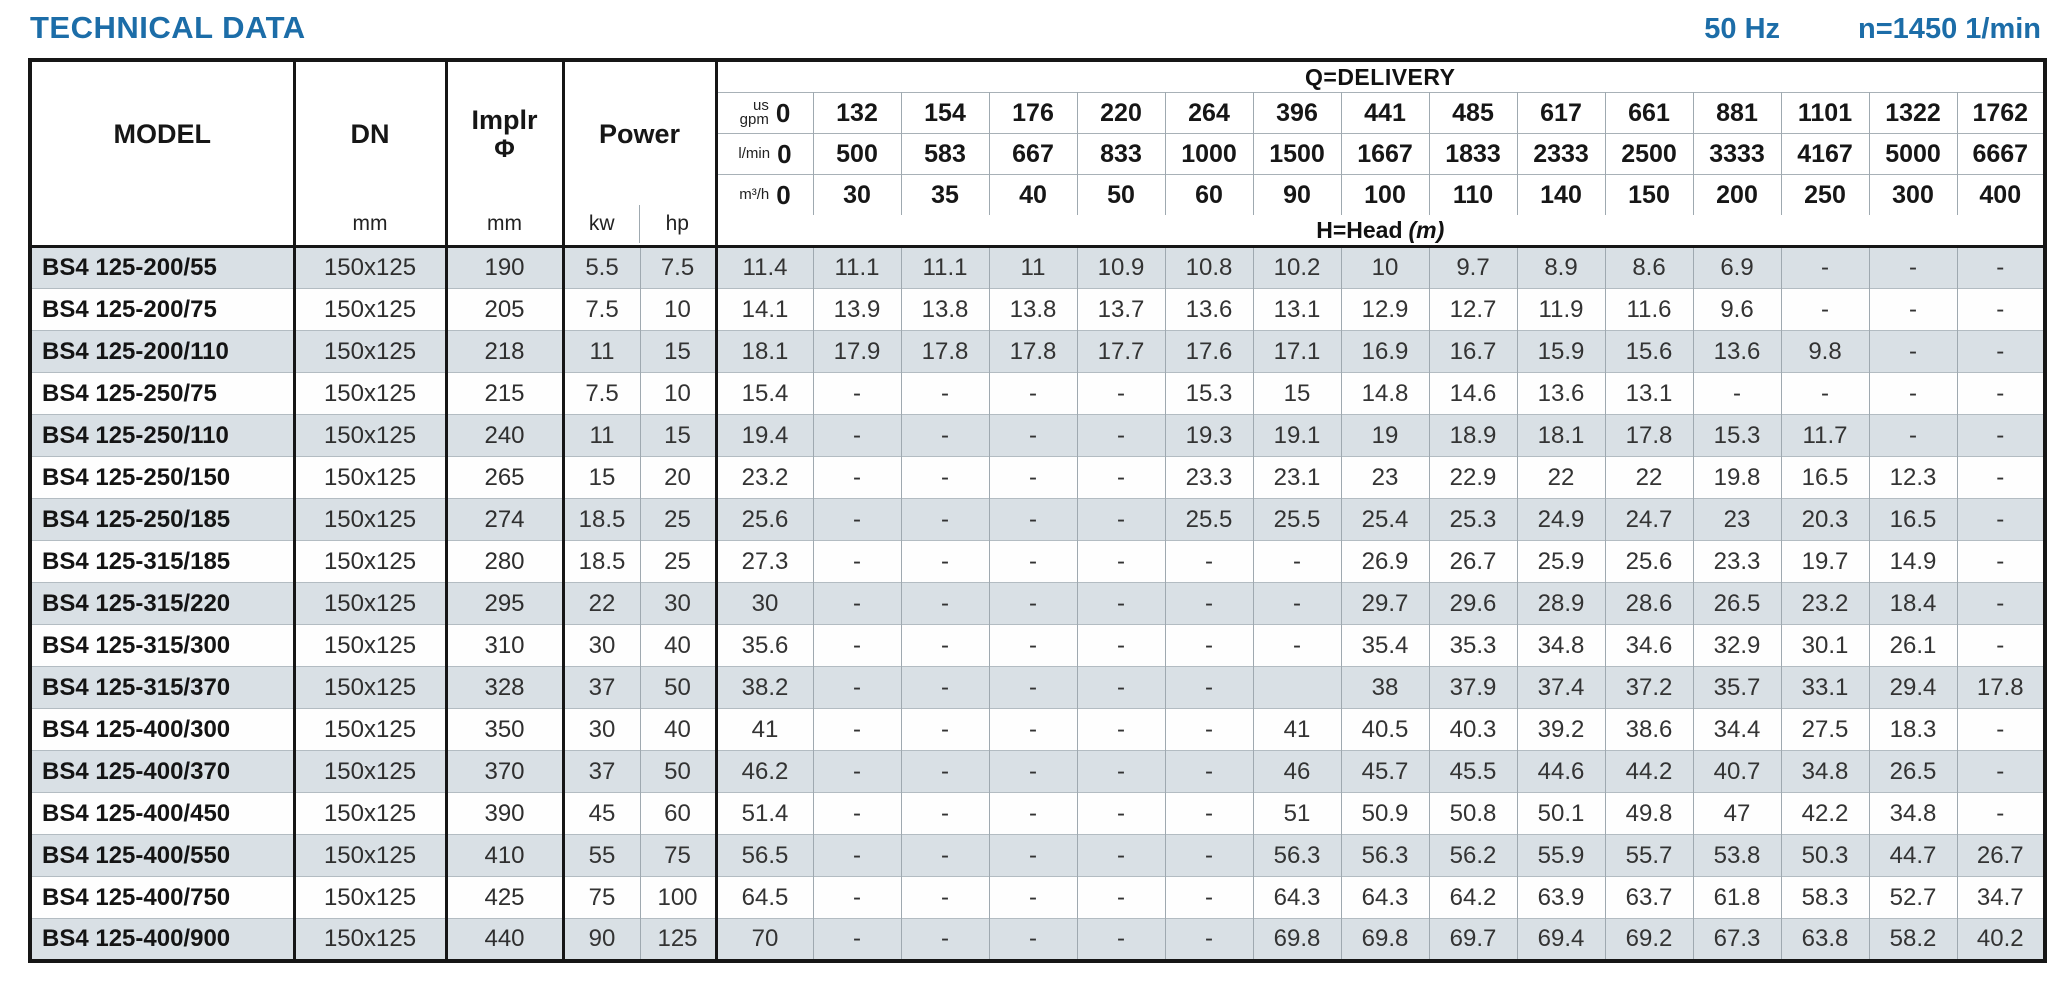 Image resolution: width=2063 pixels, height=1000 pixels. Describe the element at coordinates (1033, 194) in the screenshot. I see `delivery-header-value: 40` at that location.